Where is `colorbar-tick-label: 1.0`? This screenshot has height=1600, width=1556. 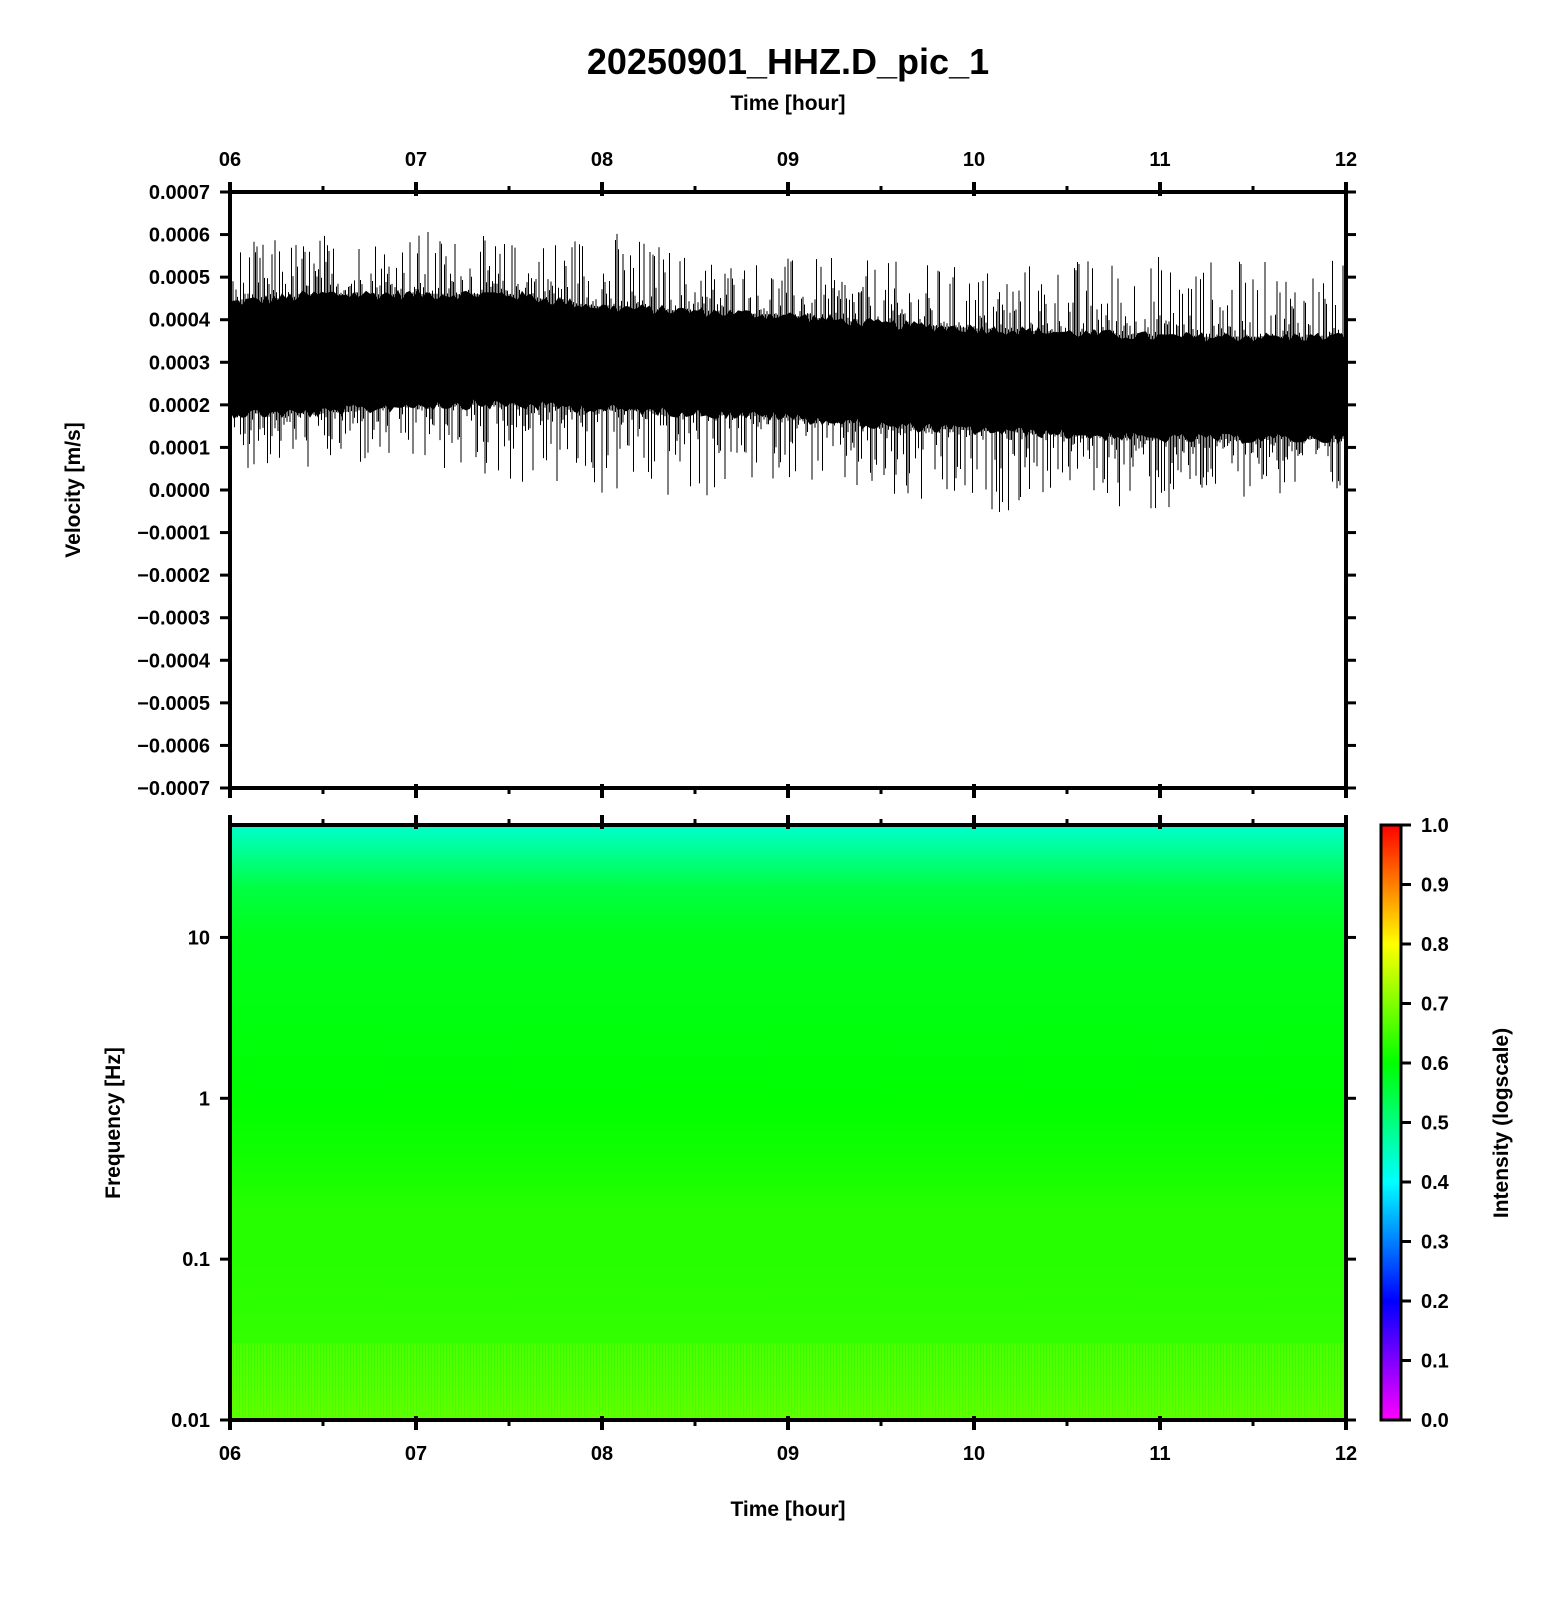
colorbar-tick-label: 1.0 is located at coordinates (1435, 826).